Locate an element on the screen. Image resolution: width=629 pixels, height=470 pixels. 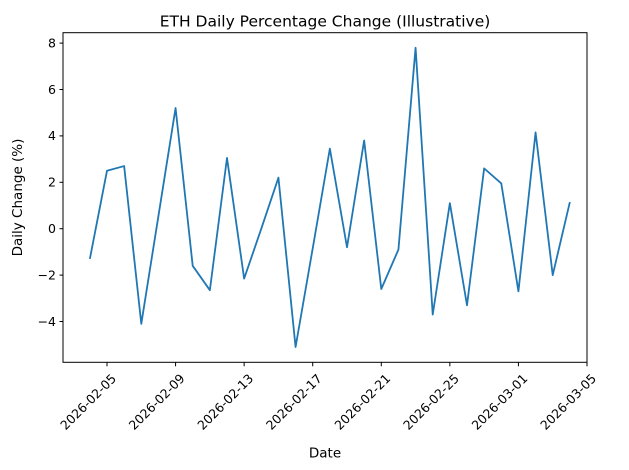
y-tick-label: 6 is located at coordinates (52, 89).